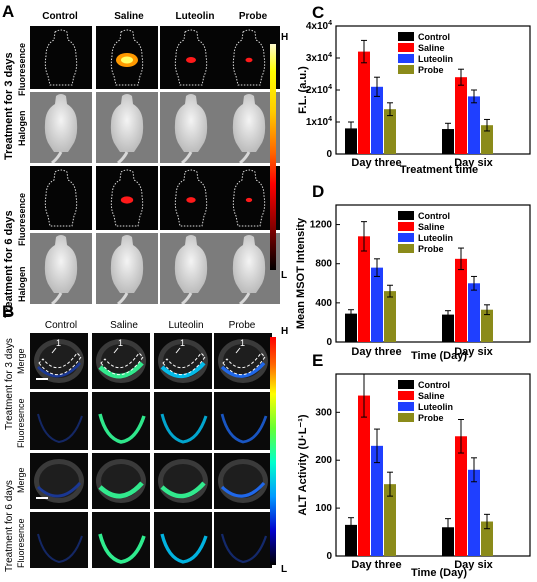 The image size is (537, 582). I want to click on chart-e-ytick-label: 0, so click(329, 556).